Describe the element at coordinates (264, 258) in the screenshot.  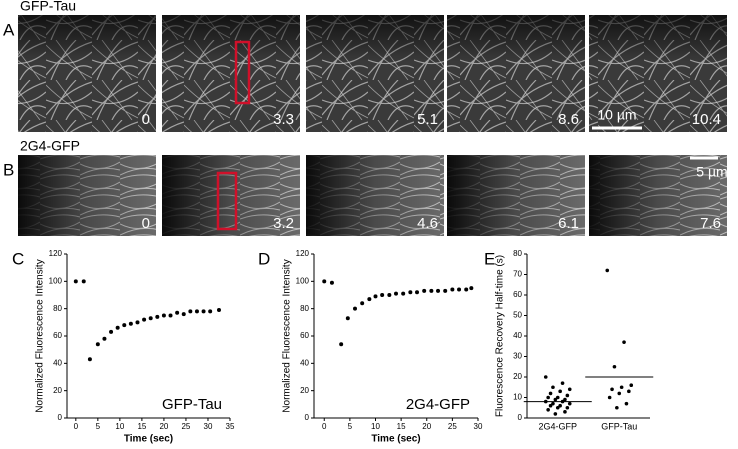
I see `panel-letter: D` at that location.